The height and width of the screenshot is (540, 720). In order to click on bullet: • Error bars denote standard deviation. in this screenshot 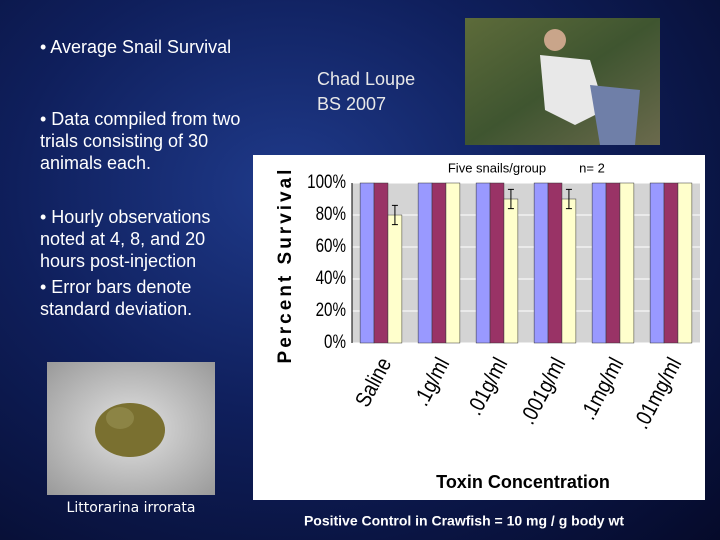, I will do `click(116, 298)`.